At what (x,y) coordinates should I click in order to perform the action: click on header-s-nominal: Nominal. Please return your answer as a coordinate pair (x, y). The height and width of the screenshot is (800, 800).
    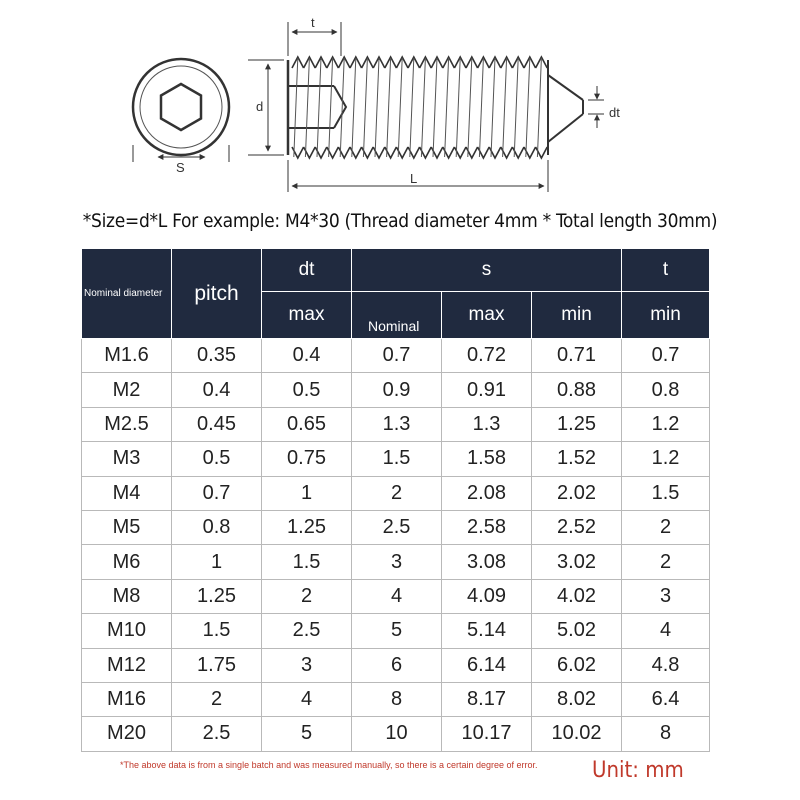
    Looking at the image, I should click on (396, 315).